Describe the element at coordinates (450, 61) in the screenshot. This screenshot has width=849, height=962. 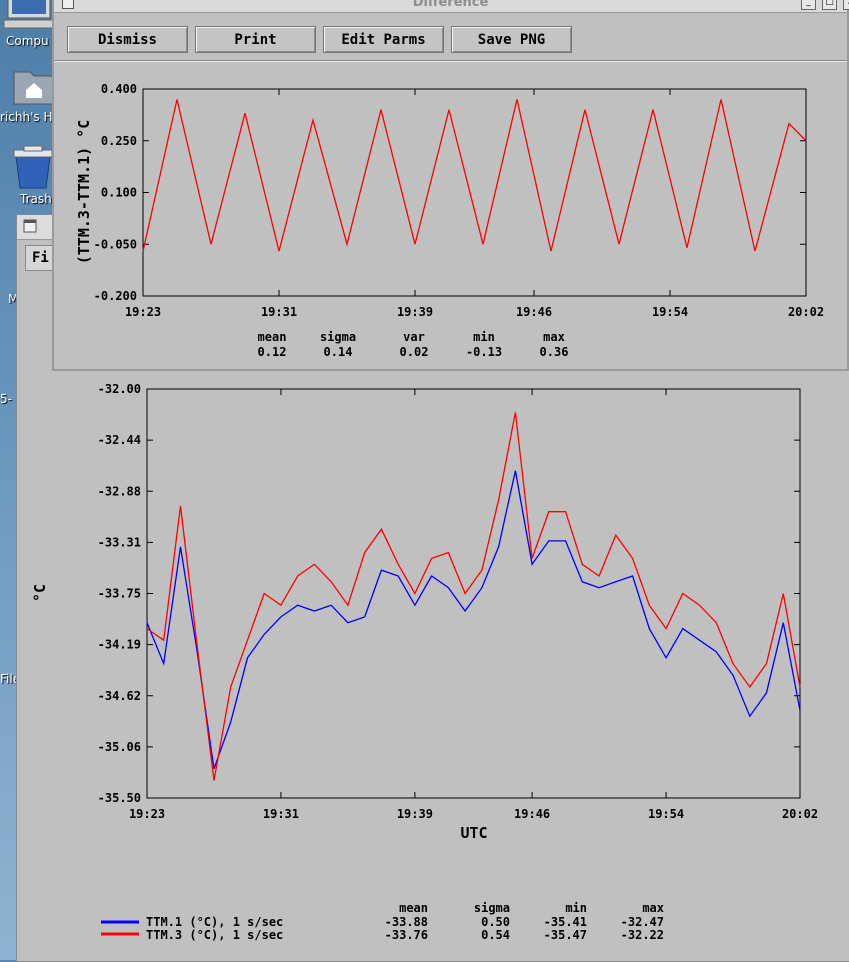
I see `toolbar-separator` at that location.